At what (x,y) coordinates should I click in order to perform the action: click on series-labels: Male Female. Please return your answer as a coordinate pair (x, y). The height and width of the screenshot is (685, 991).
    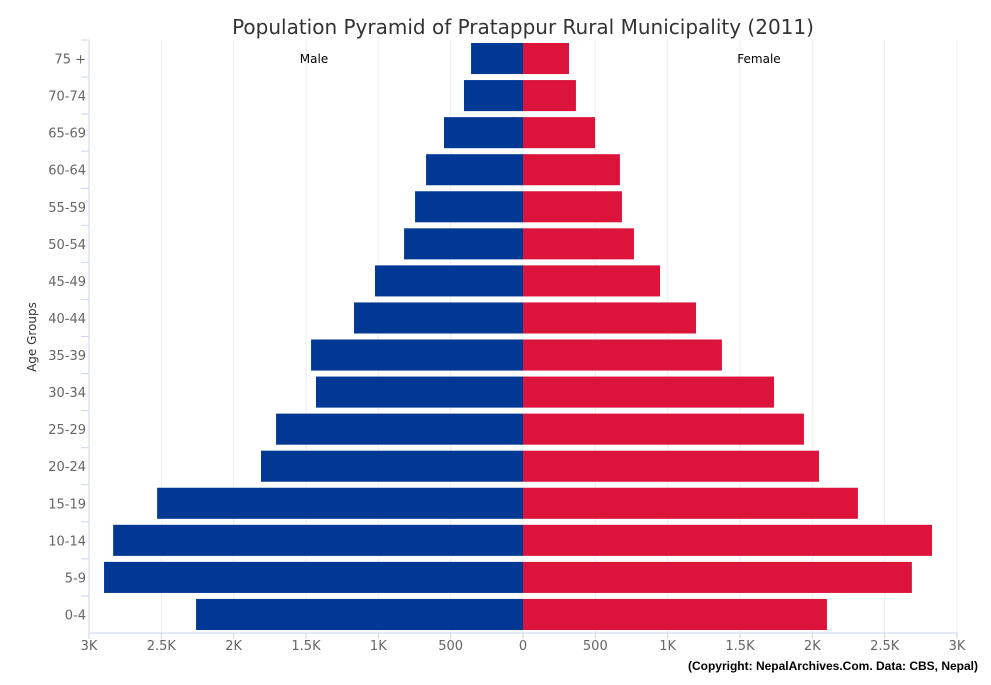
    Looking at the image, I should click on (540, 59).